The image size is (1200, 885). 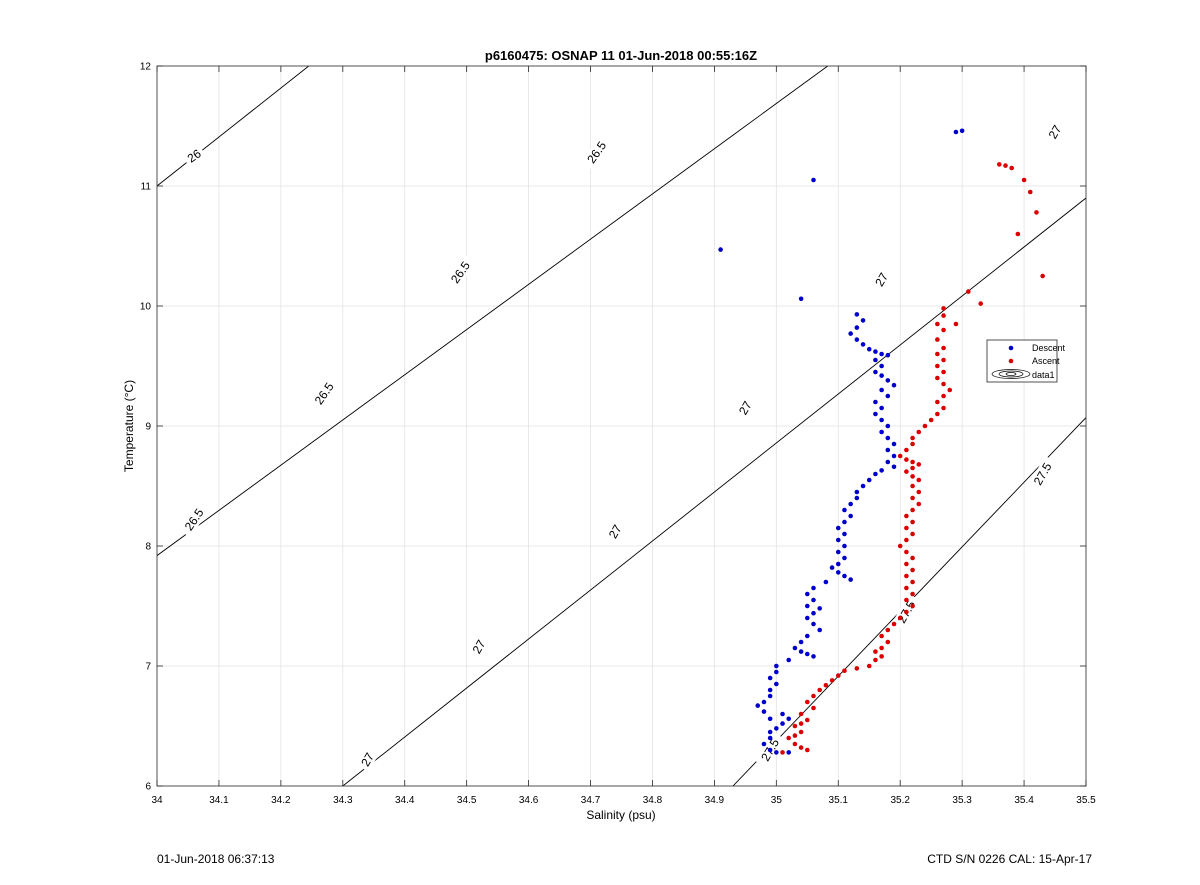 What do you see at coordinates (148, 547) in the screenshot?
I see `y-tick-label: 8` at bounding box center [148, 547].